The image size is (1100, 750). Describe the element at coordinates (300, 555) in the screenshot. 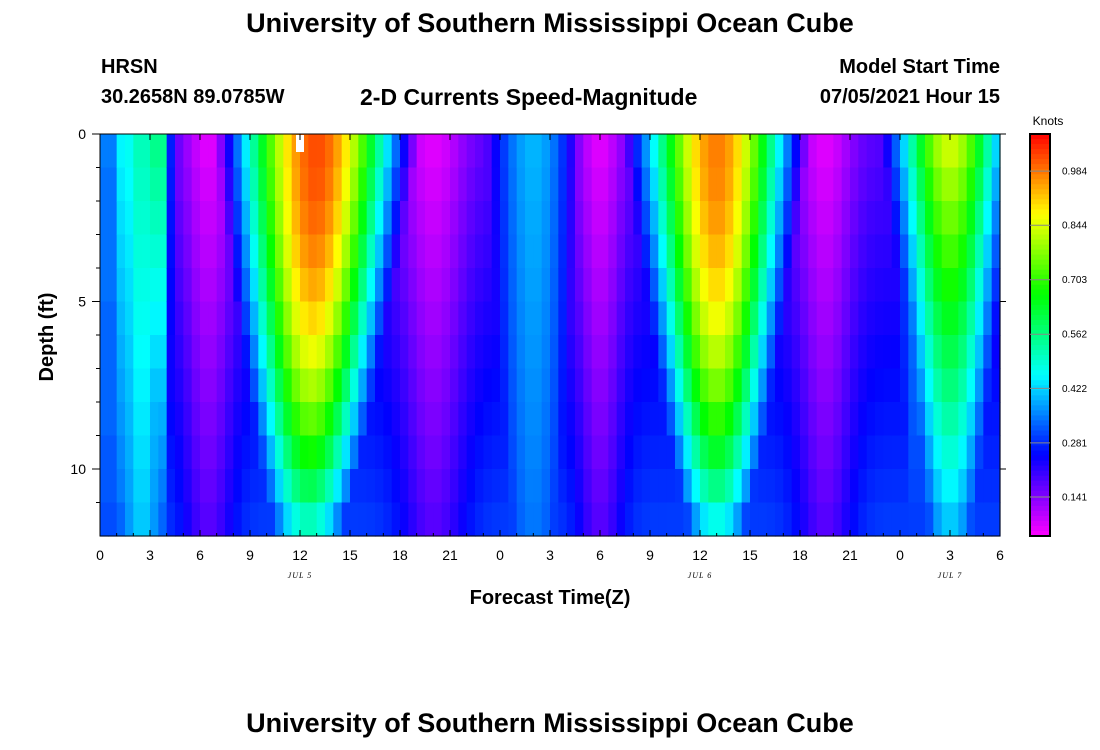

I see `x-tick-label: 12` at that location.